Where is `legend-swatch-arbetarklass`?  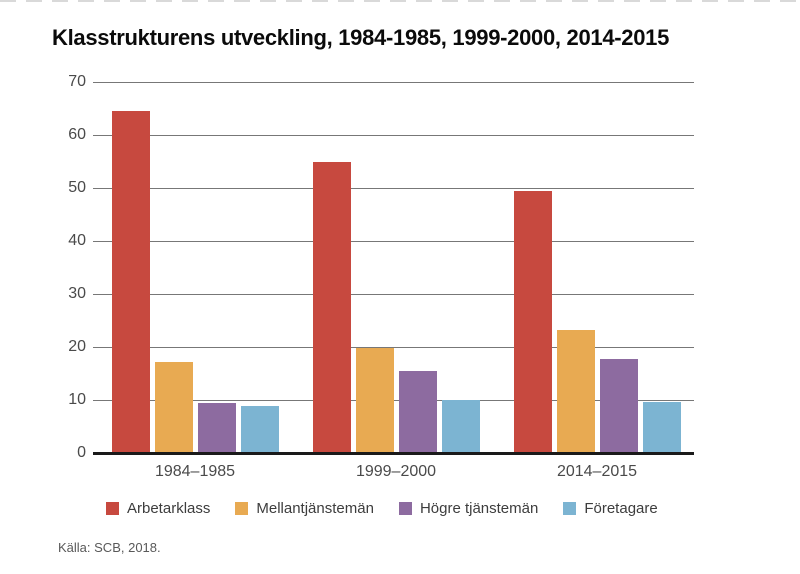 legend-swatch-arbetarklass is located at coordinates (112, 508).